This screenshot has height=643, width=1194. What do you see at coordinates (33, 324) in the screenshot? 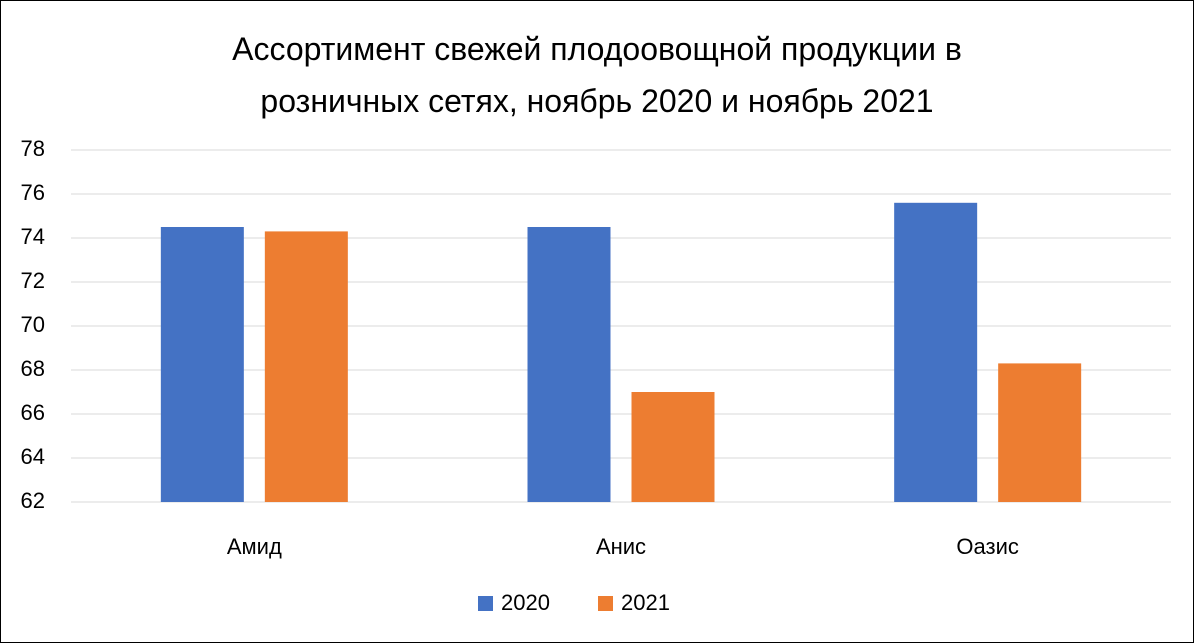
I see `y-tick-label: 70` at bounding box center [33, 324].